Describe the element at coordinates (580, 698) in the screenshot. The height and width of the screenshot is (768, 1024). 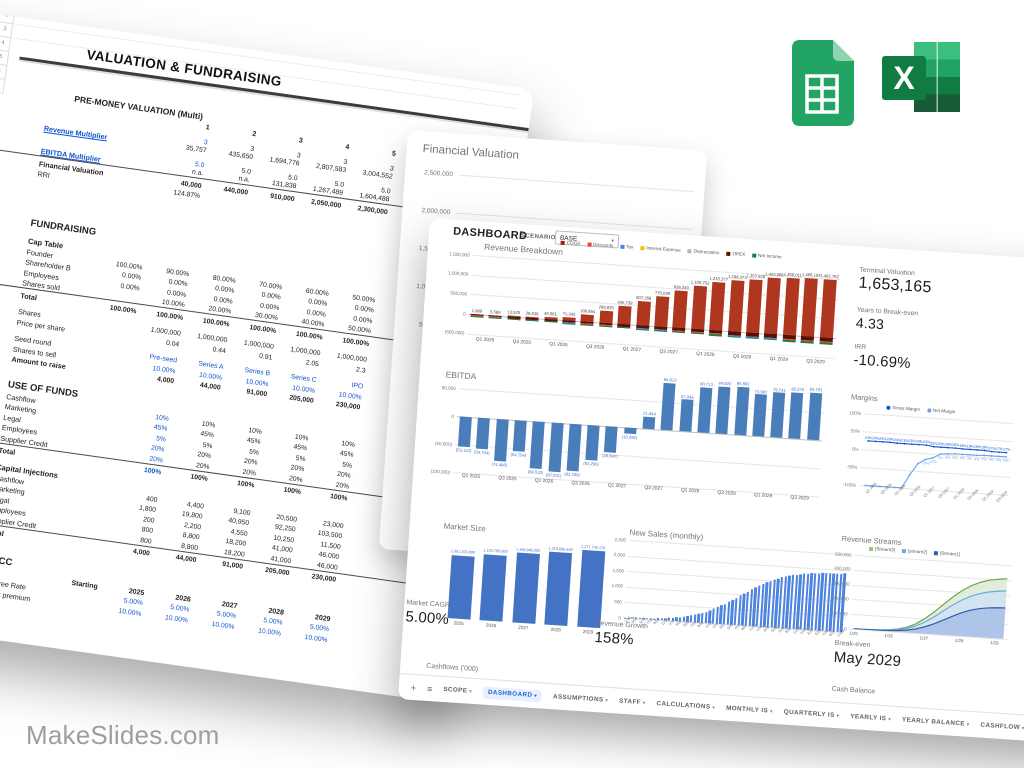
I see `sheet-tab-assumptions: ASSUMPTIONS ▾` at that location.